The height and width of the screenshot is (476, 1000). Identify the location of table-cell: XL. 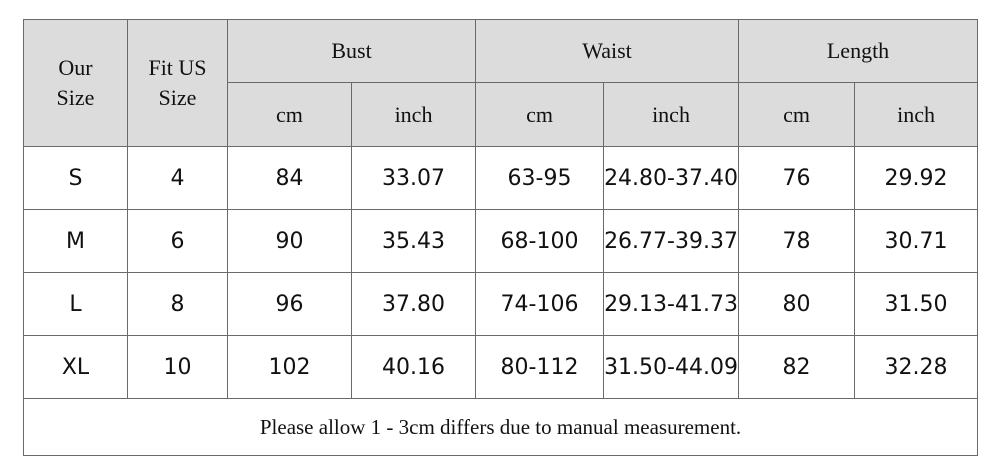
(75, 367).